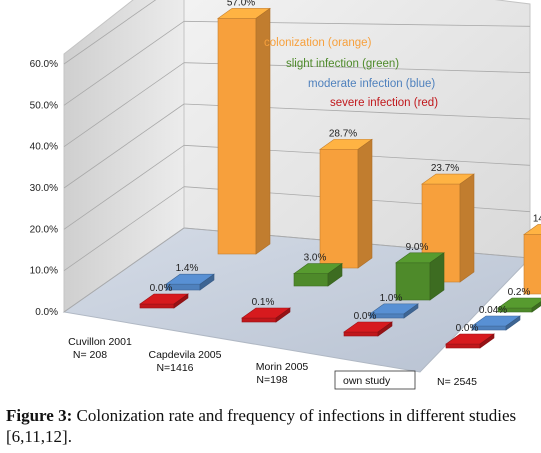 Image resolution: width=541 pixels, height=453 pixels. What do you see at coordinates (519, 300) in the screenshot?
I see `bar-slight-3: 0.2%` at bounding box center [519, 300].